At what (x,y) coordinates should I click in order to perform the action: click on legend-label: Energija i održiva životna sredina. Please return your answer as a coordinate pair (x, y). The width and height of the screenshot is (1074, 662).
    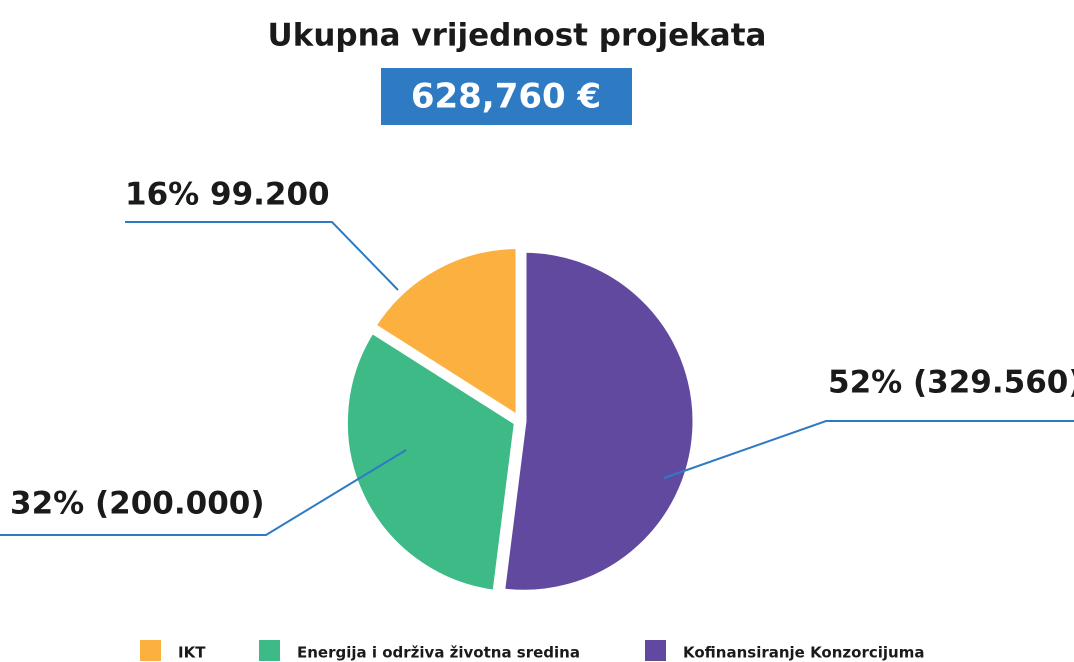
    Looking at the image, I should click on (438, 653).